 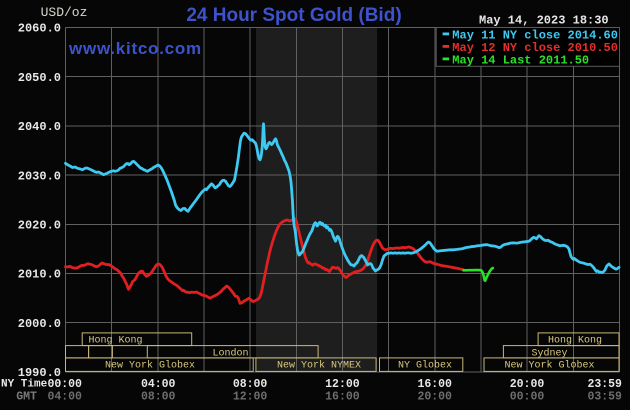 I want to click on svg-text: GMT, so click(x=26, y=396).